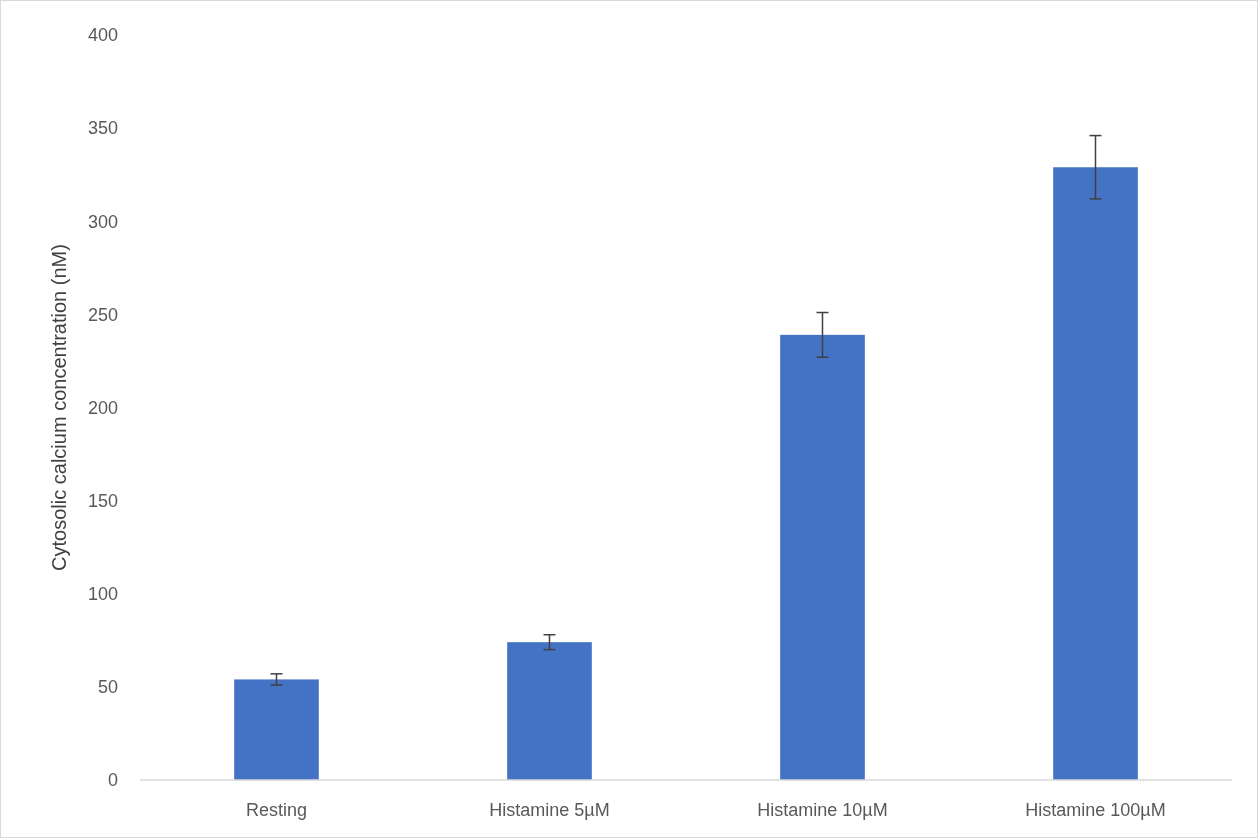 The height and width of the screenshot is (838, 1258). I want to click on y-tick-label: 50, so click(107, 687).